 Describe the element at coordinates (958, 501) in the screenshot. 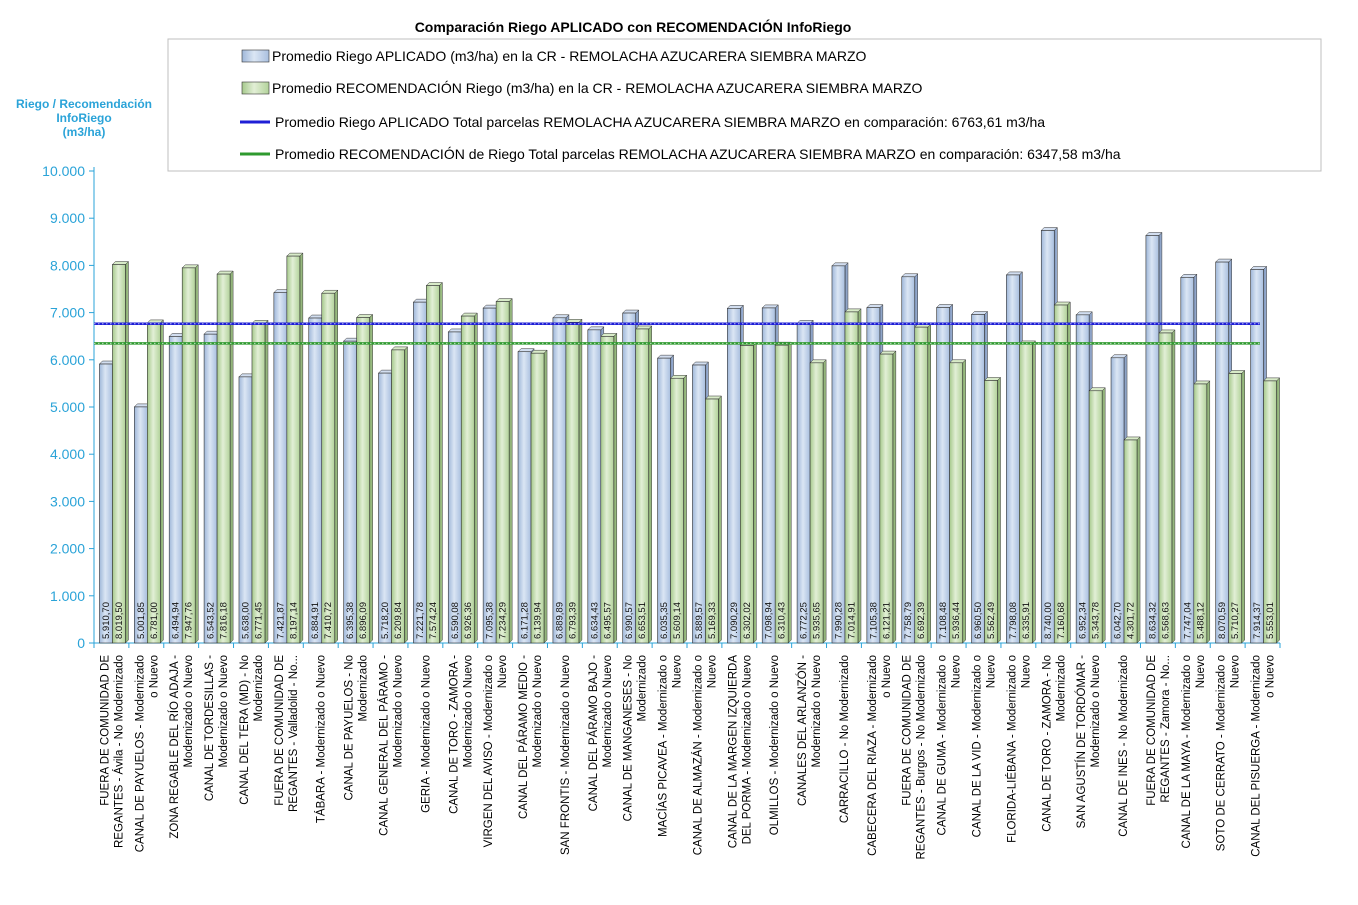

I see `bar-recomendacion: 5.936,44` at that location.